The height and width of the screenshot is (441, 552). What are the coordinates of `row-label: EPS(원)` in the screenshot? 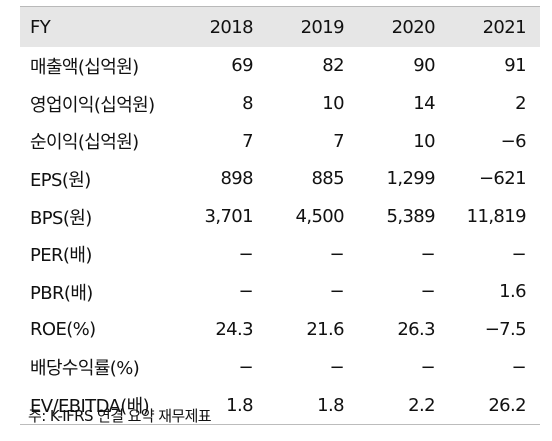 It's located at (60, 180).